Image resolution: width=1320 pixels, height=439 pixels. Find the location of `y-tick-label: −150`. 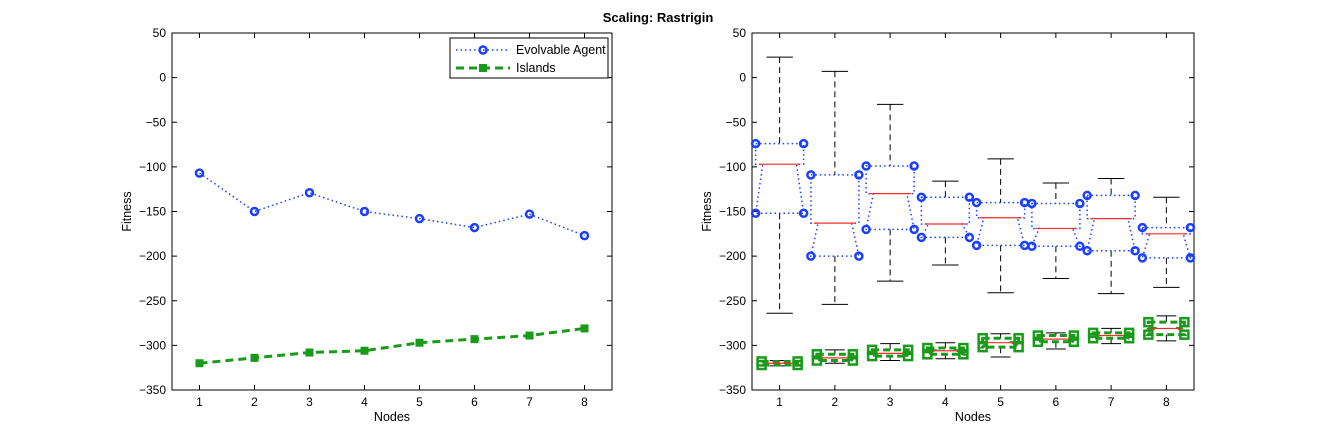

y-tick-label: −150 is located at coordinates (732, 212).